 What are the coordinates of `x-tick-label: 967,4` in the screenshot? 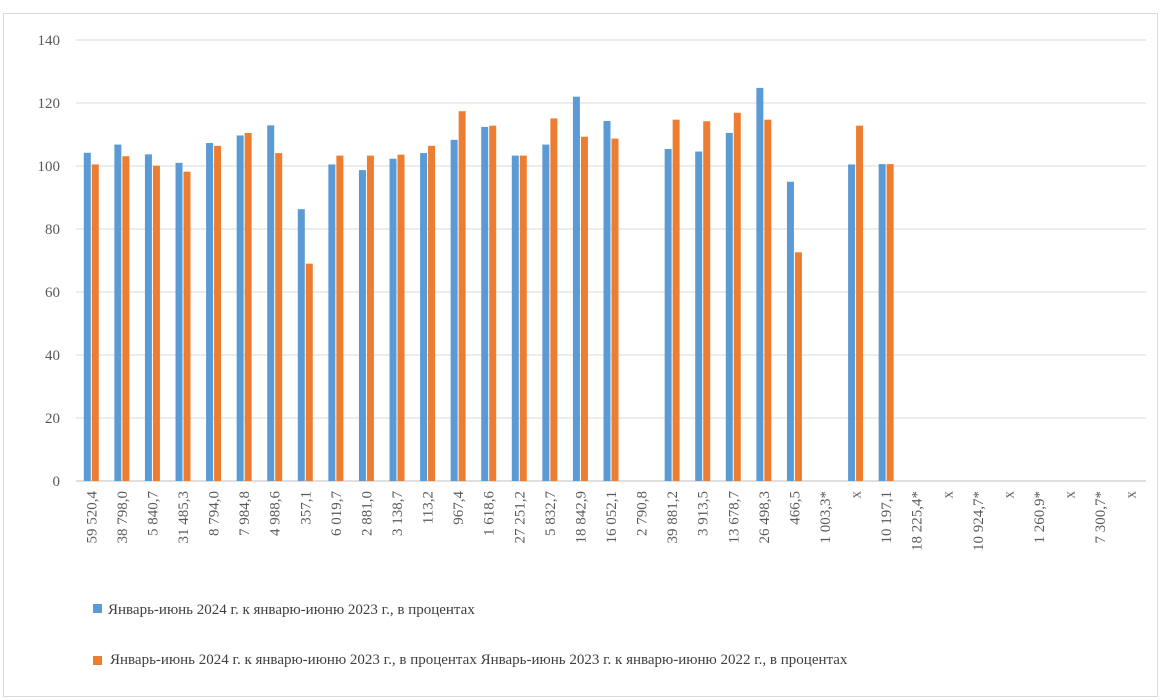 It's located at (459, 508).